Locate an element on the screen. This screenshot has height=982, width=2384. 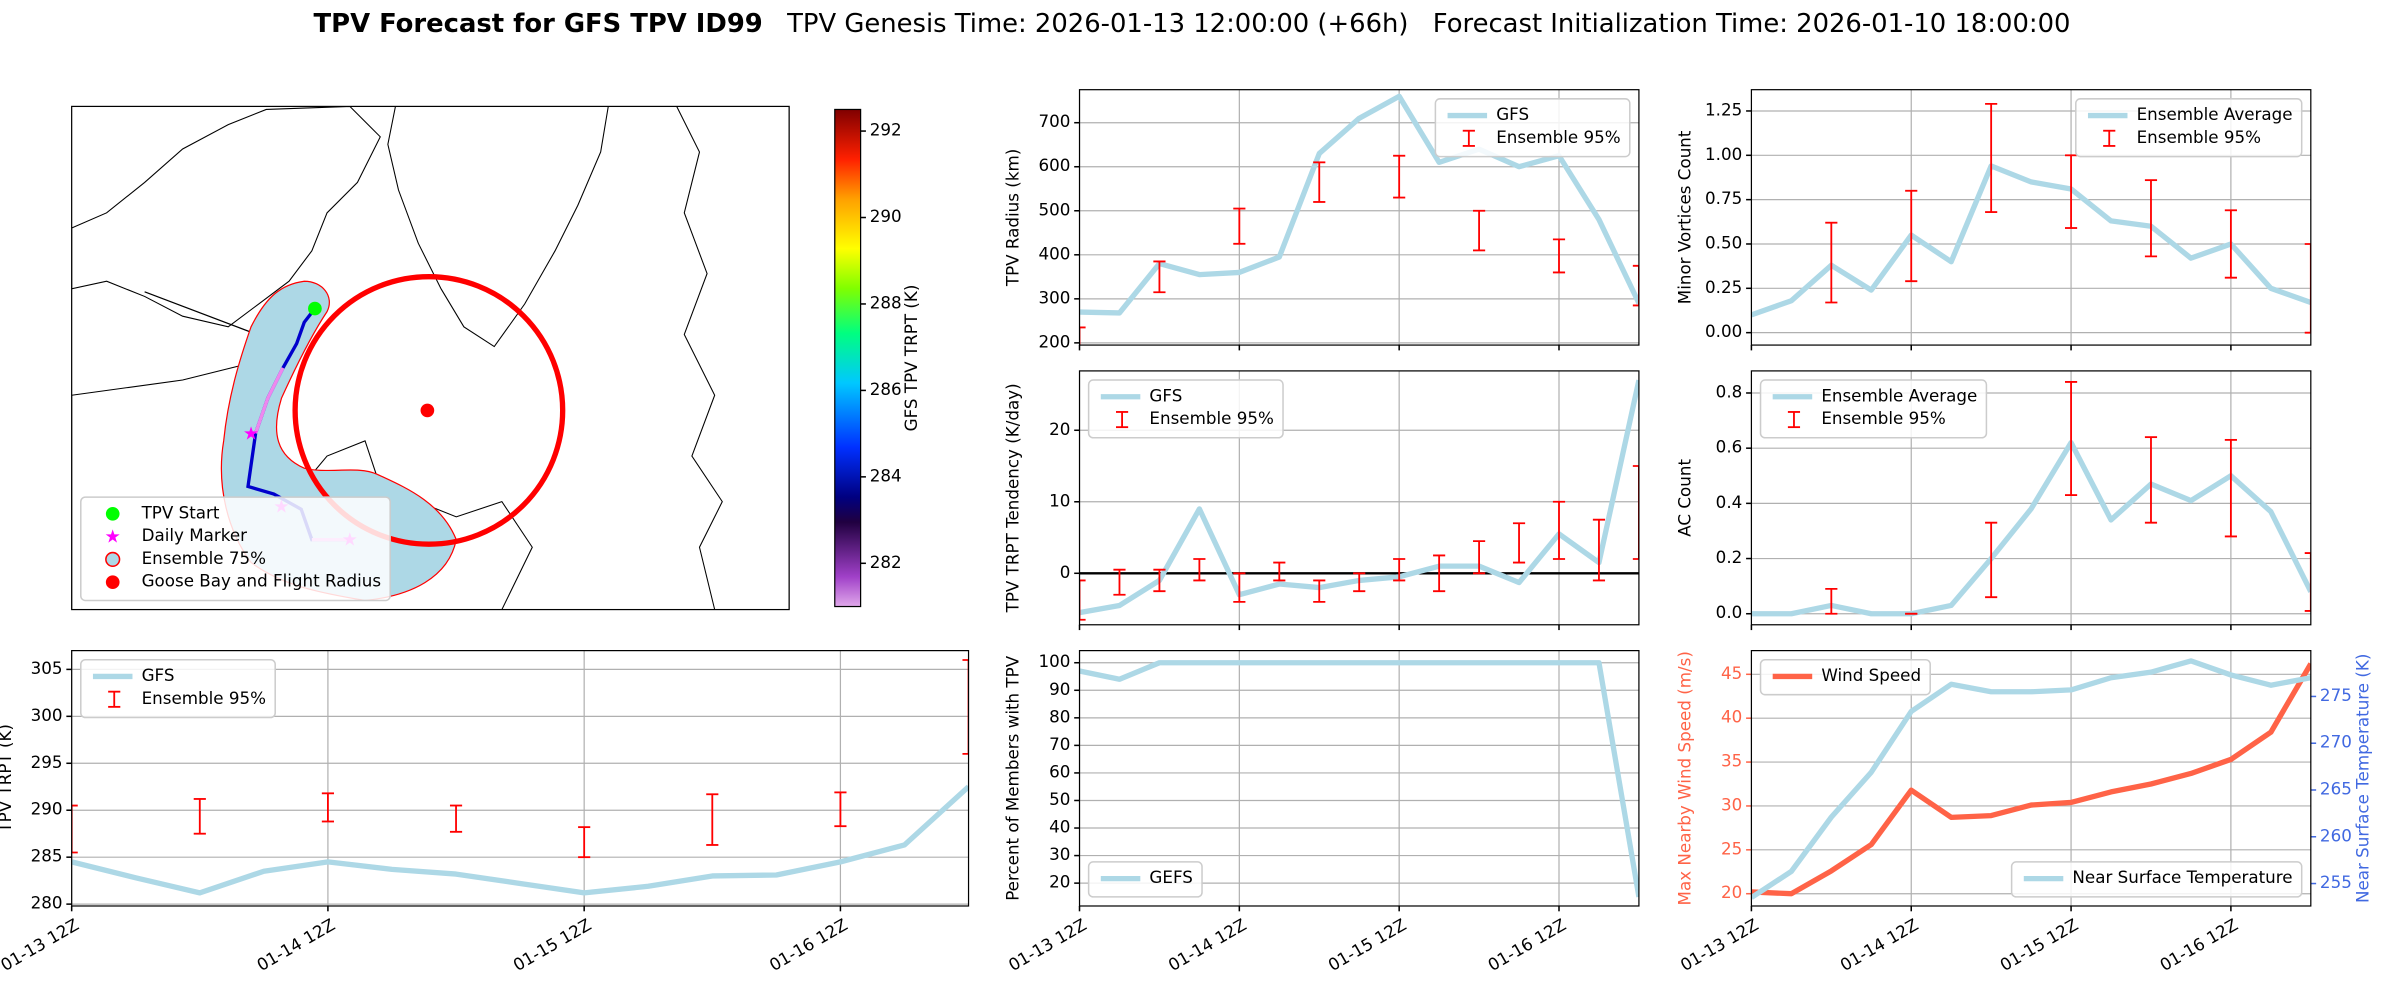
y2-tick-label: 275 is located at coordinates (2336, 695).